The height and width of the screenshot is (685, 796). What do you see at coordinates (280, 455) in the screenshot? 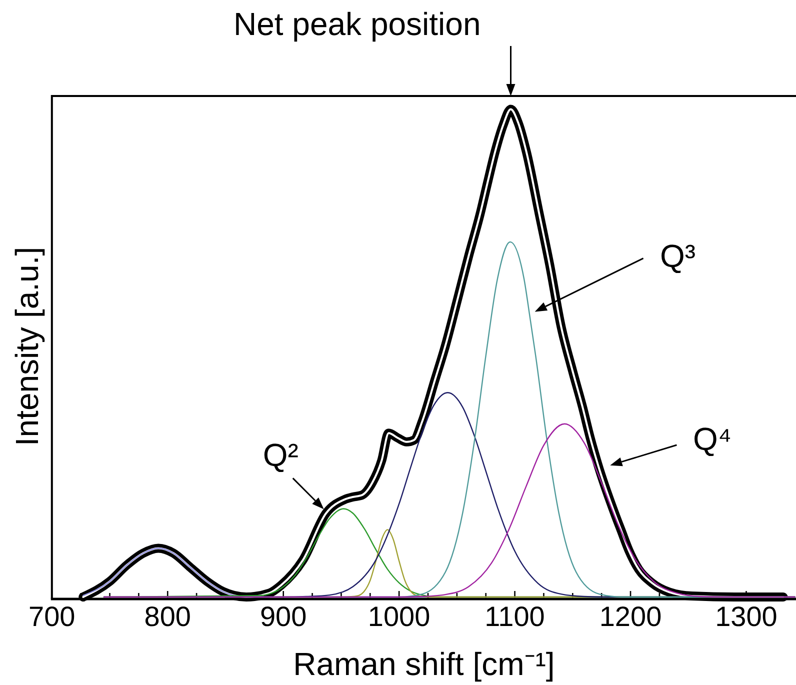
I see `annotation: Q²` at bounding box center [280, 455].